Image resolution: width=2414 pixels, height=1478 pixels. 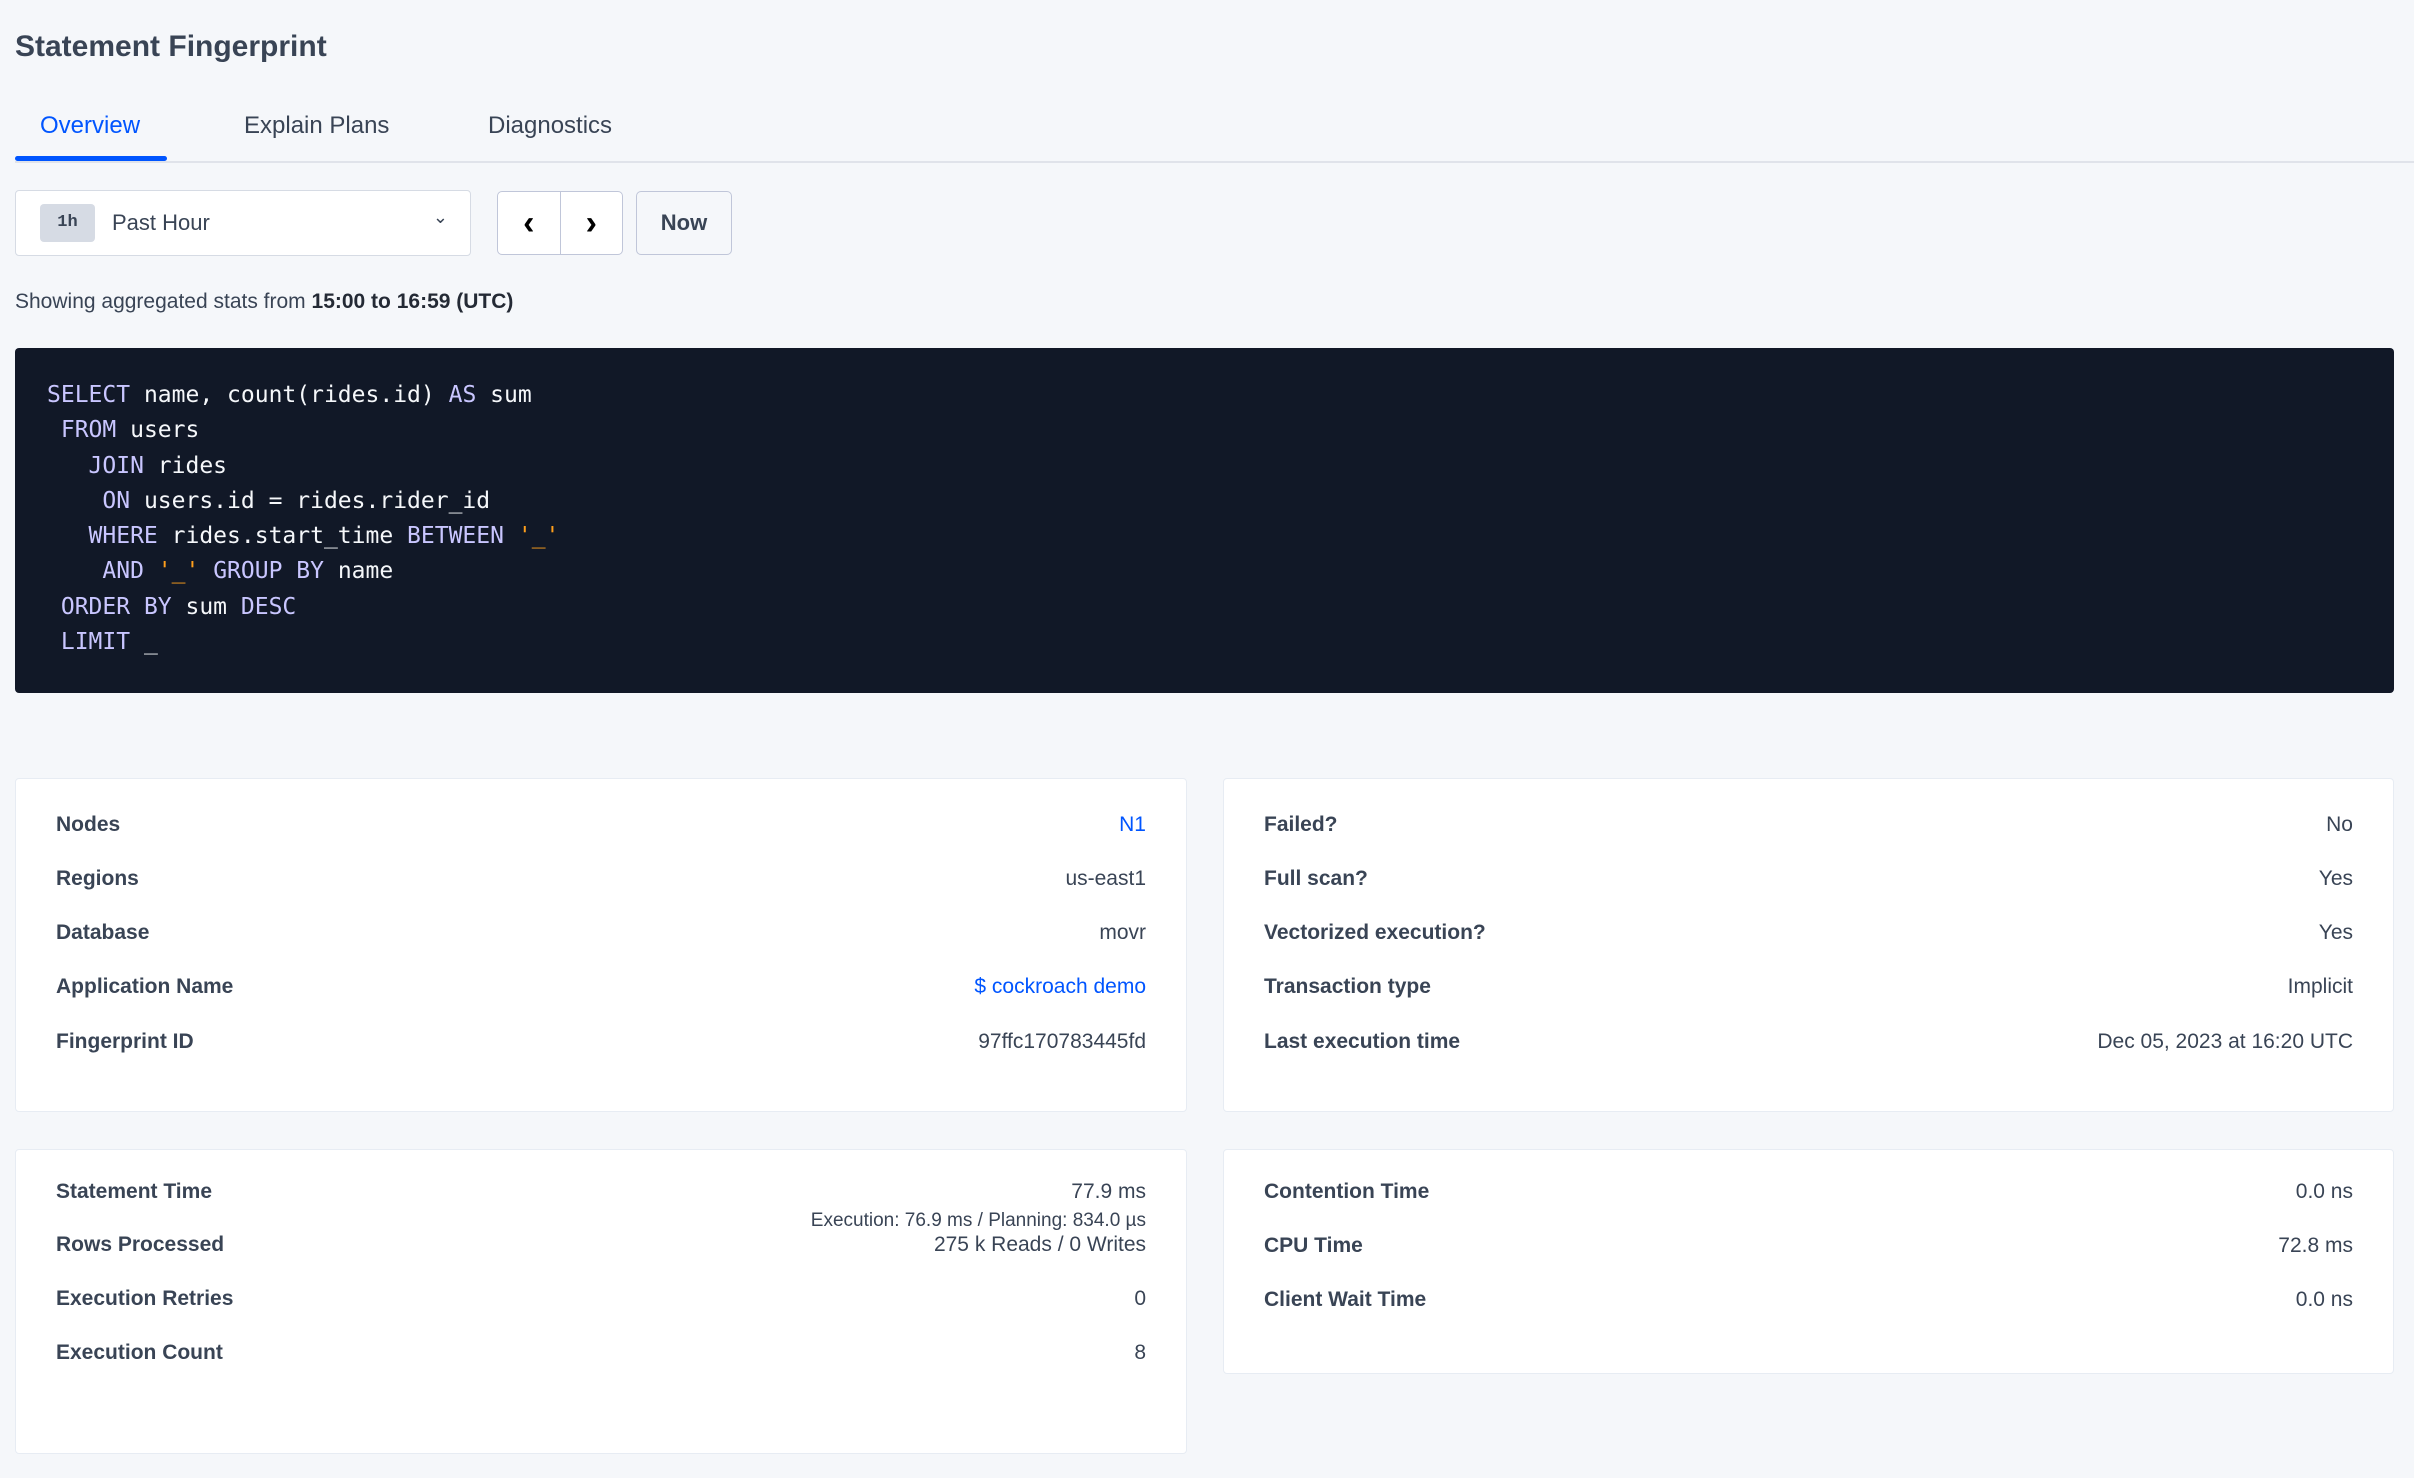 I want to click on chevron-right-icon: ›, so click(x=591, y=222).